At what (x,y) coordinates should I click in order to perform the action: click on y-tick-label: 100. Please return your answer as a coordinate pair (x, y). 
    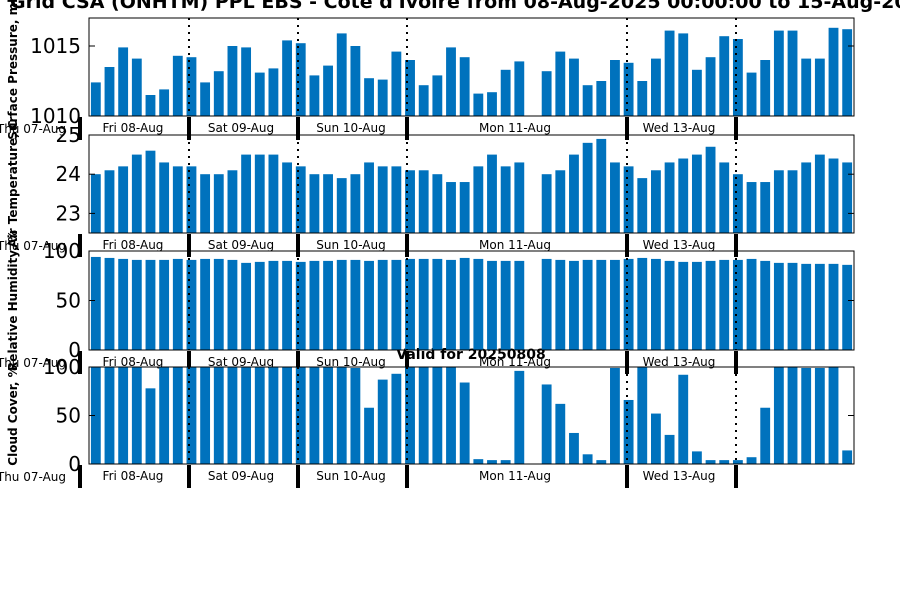
    Looking at the image, I should click on (62, 367).